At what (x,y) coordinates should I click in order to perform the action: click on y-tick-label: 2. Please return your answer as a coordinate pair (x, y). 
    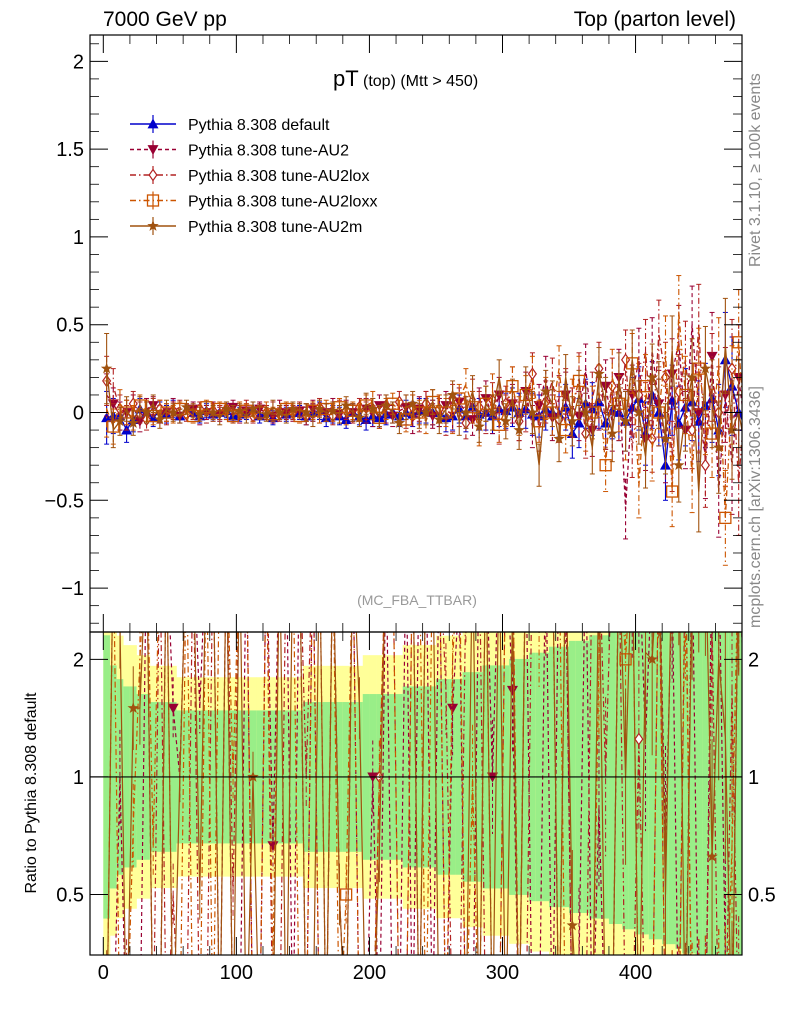
    Looking at the image, I should click on (78, 62).